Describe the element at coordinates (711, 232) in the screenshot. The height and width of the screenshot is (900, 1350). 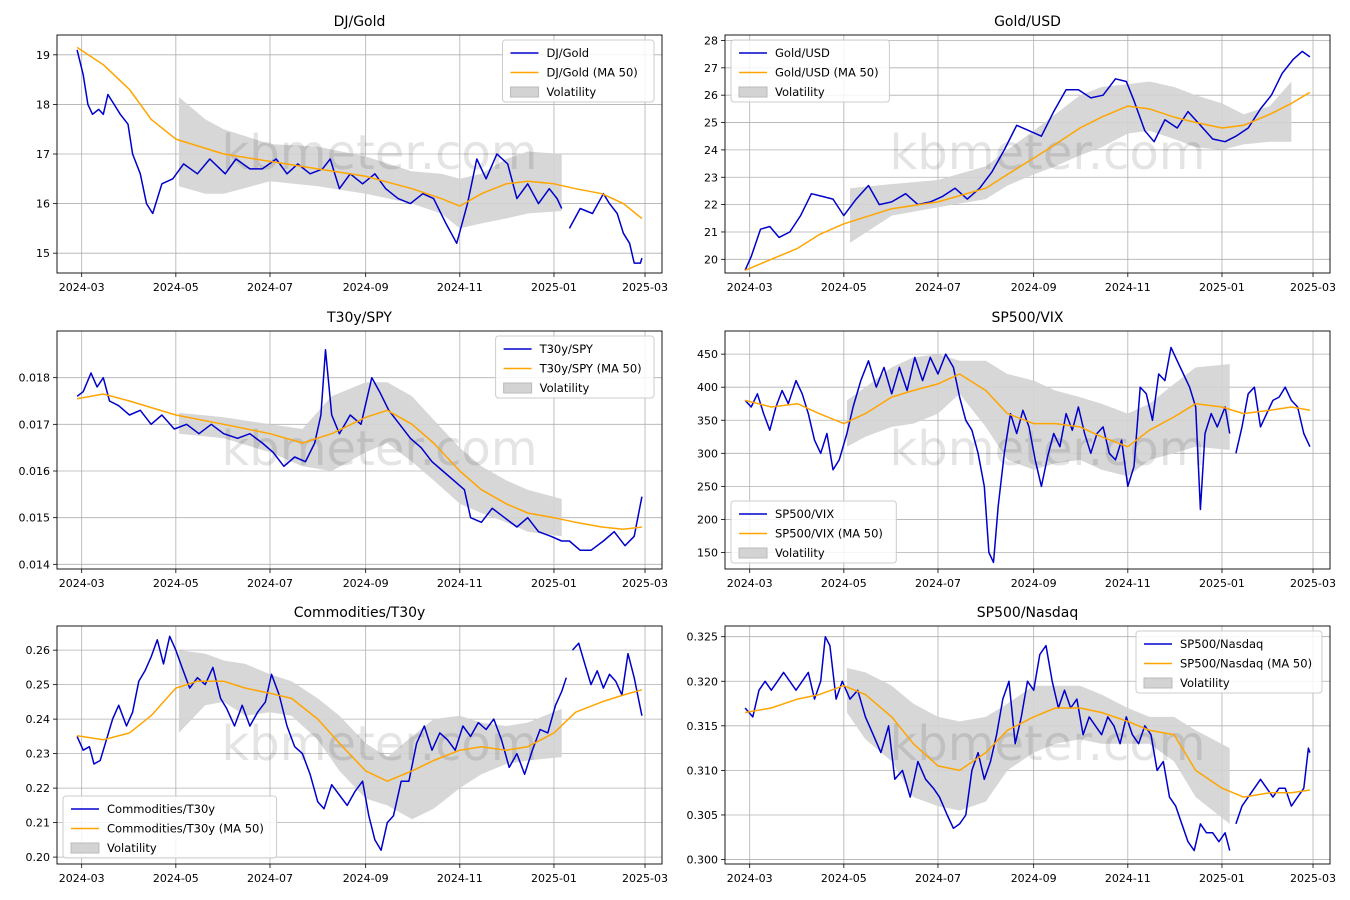
I see `y-tick-label: 21` at that location.